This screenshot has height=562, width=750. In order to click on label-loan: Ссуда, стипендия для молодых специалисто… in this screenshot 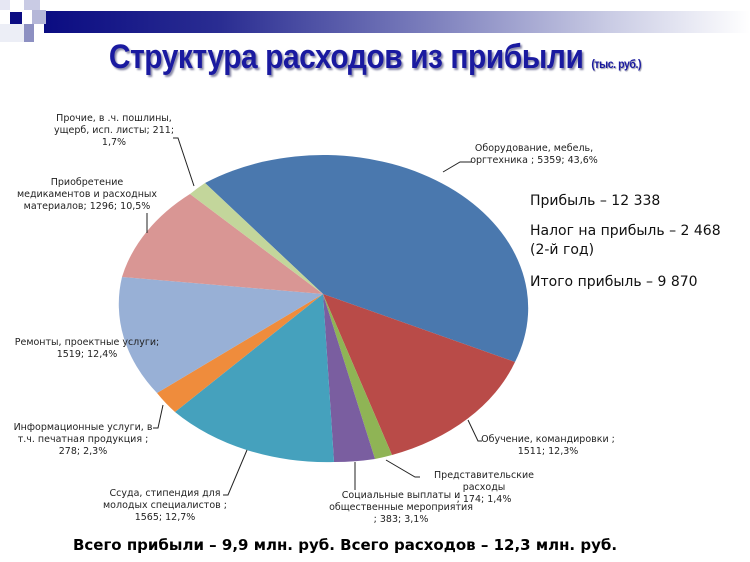, I will do `click(165, 505)`.